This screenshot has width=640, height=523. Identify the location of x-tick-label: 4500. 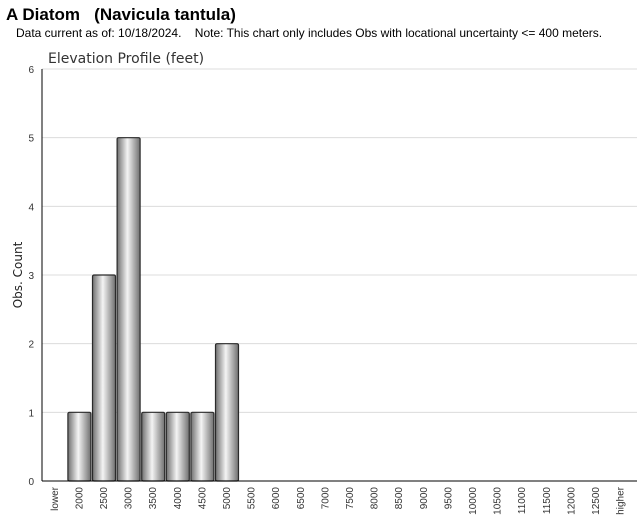
(202, 498).